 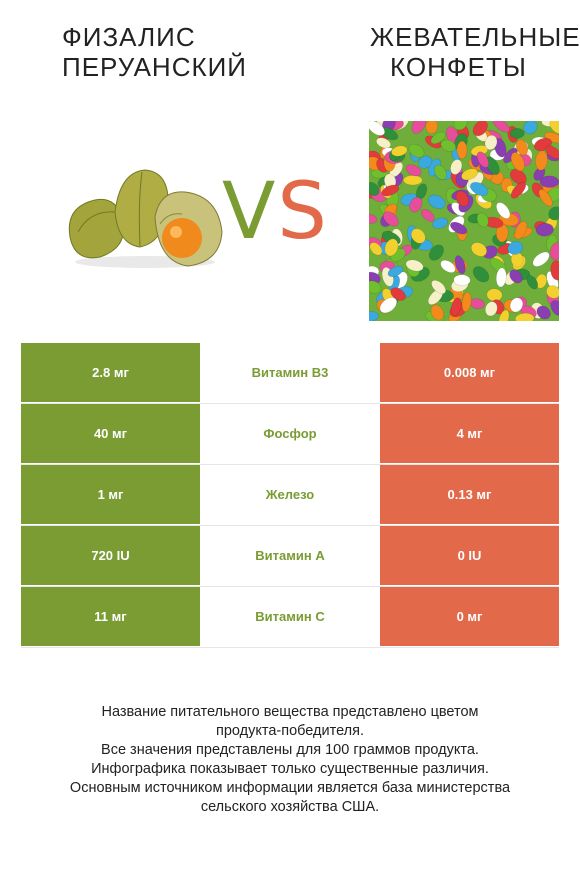 I want to click on table-row: 11 мг Витамин C 0 мг, so click(x=290, y=617).